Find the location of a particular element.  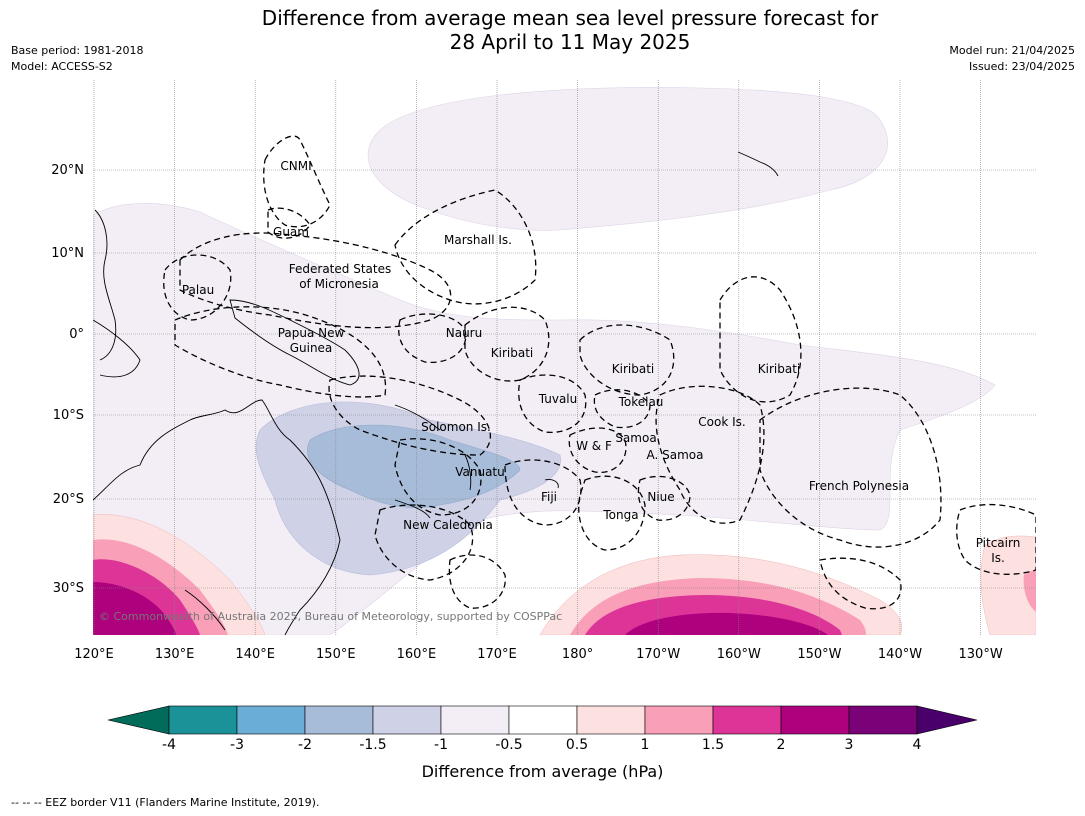

eez-norfolk is located at coordinates (477, 581).